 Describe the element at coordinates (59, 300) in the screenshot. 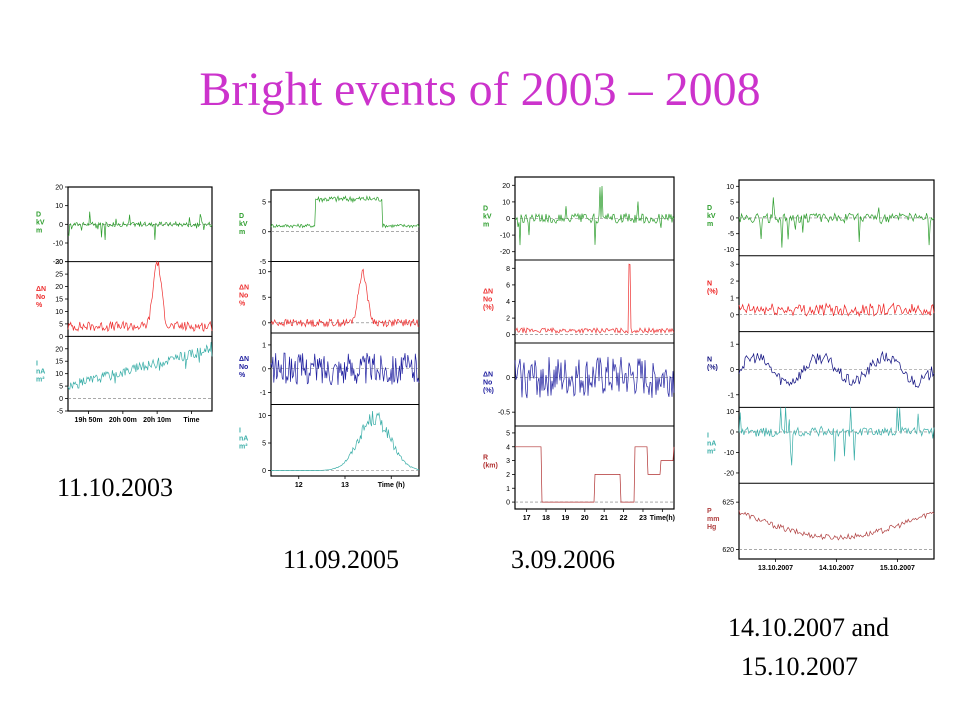

I see `y-tick-label: 15` at that location.